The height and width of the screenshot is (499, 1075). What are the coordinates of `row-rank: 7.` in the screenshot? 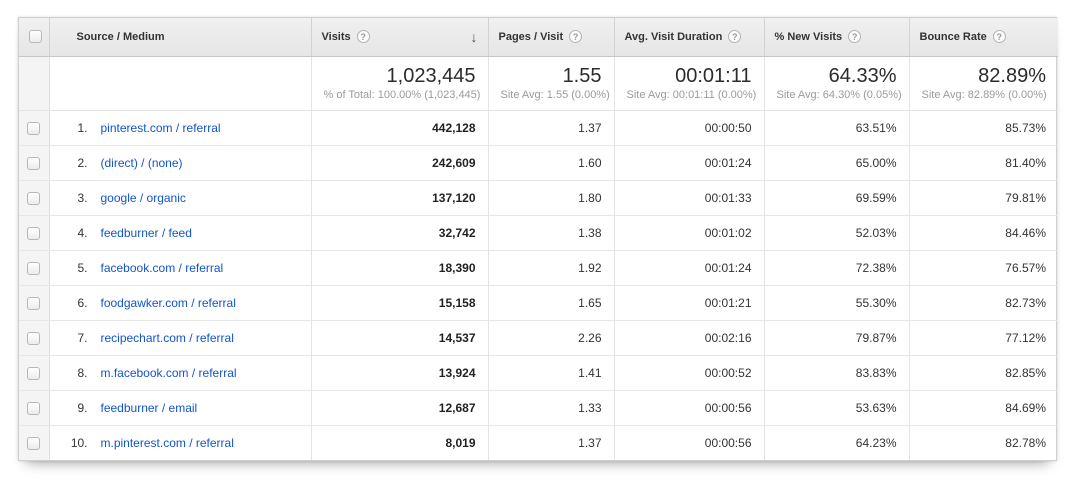 It's located at (82, 337).